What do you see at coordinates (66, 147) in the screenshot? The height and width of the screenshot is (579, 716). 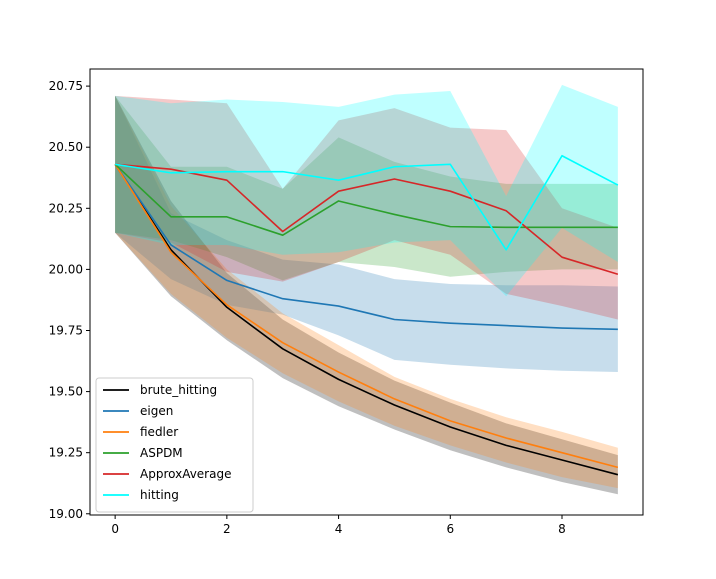 I see `y-tick-label: 20.50` at bounding box center [66, 147].